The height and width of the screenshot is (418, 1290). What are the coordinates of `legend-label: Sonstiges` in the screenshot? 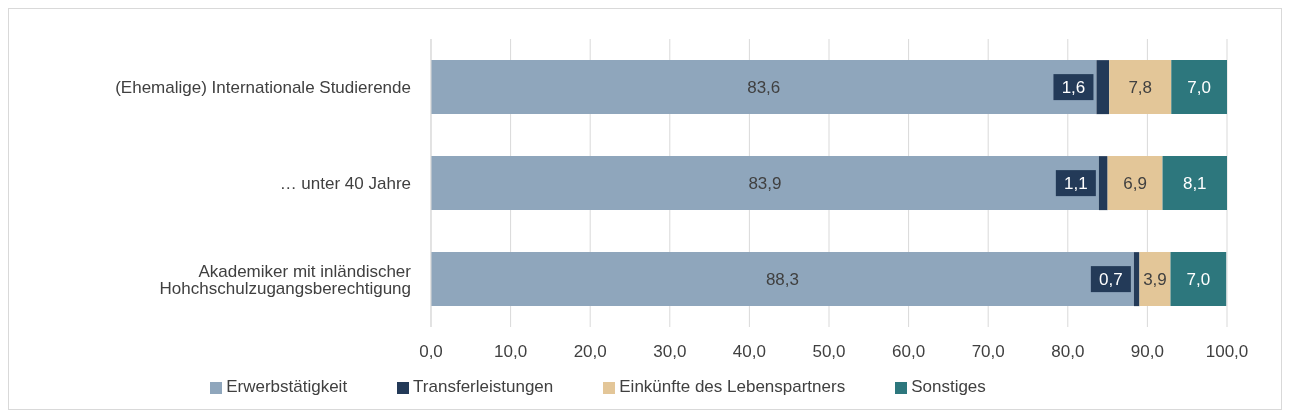 It's located at (948, 386).